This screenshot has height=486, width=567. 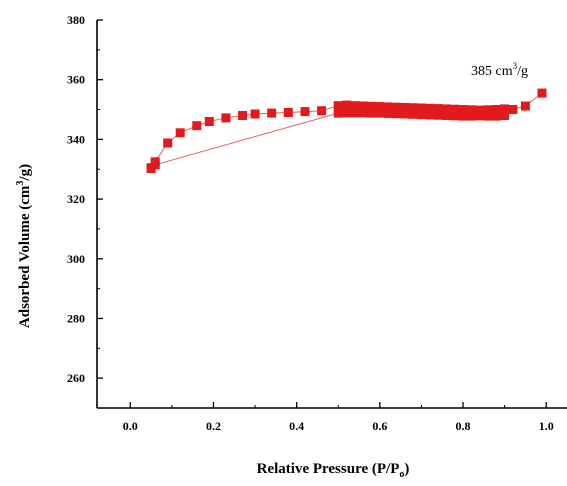 What do you see at coordinates (76, 199) in the screenshot?
I see `y-tick-label: 320` at bounding box center [76, 199].